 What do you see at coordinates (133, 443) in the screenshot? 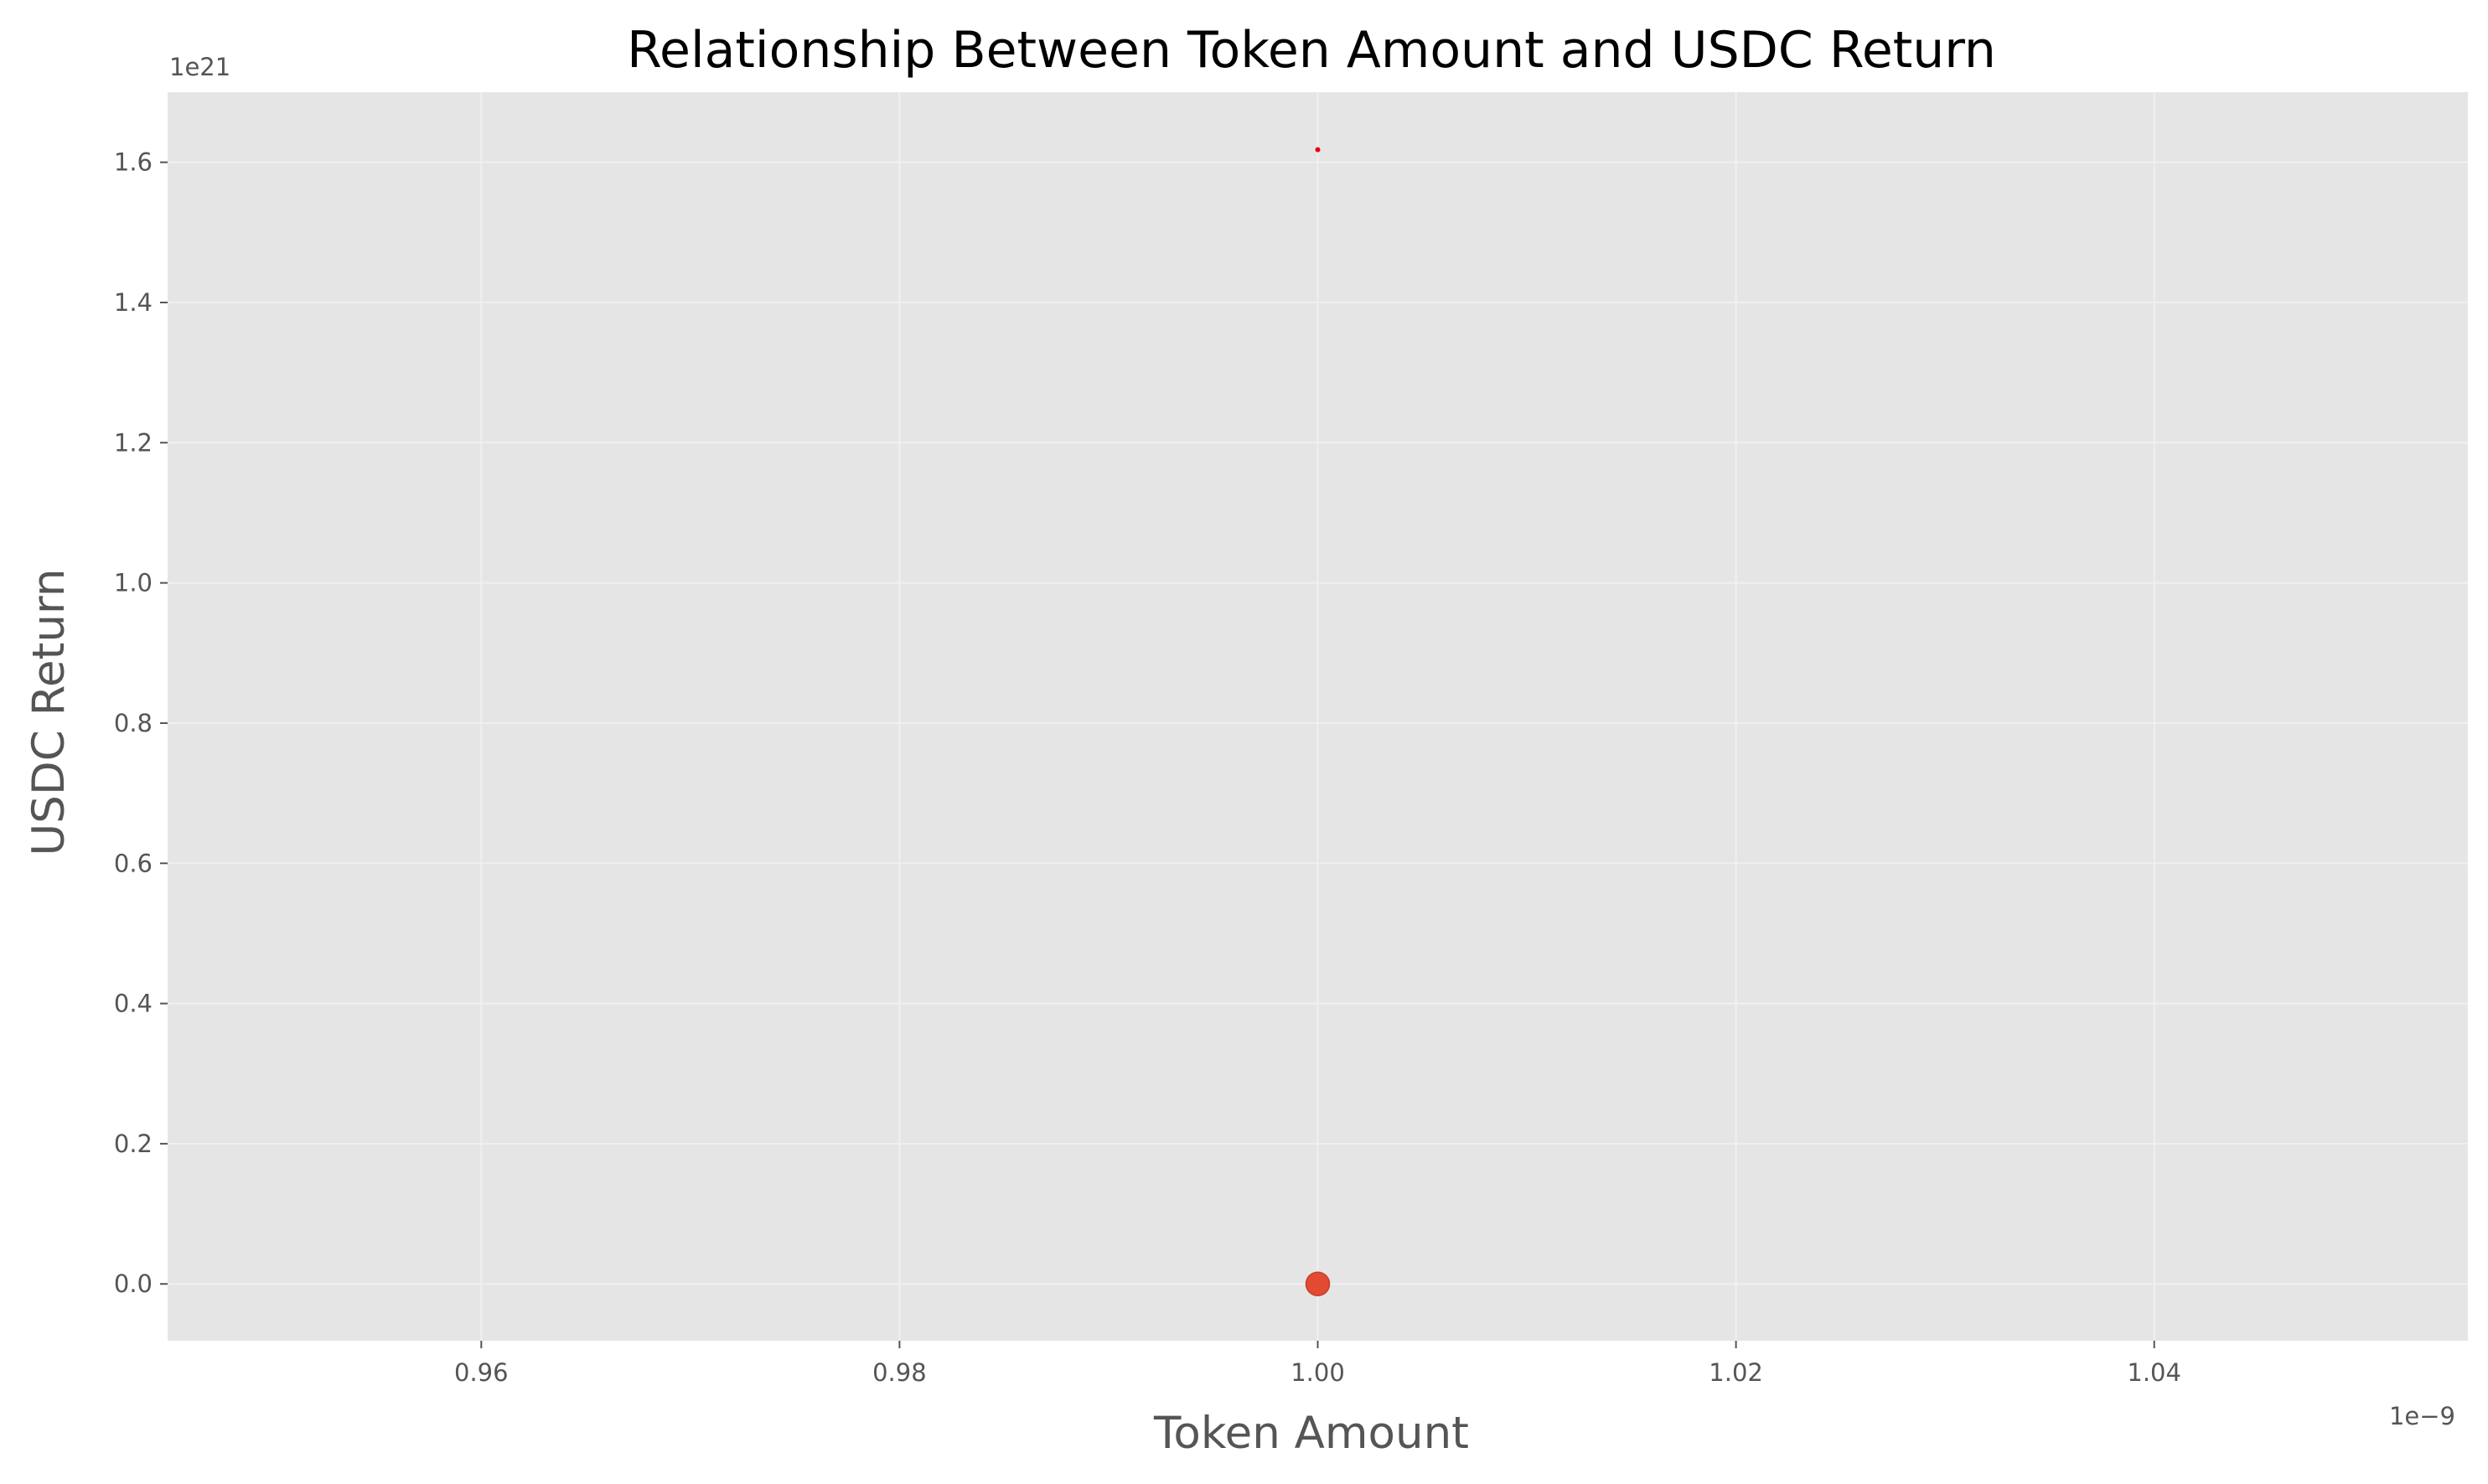
I see `y-tick-label: 1.2` at bounding box center [133, 443].